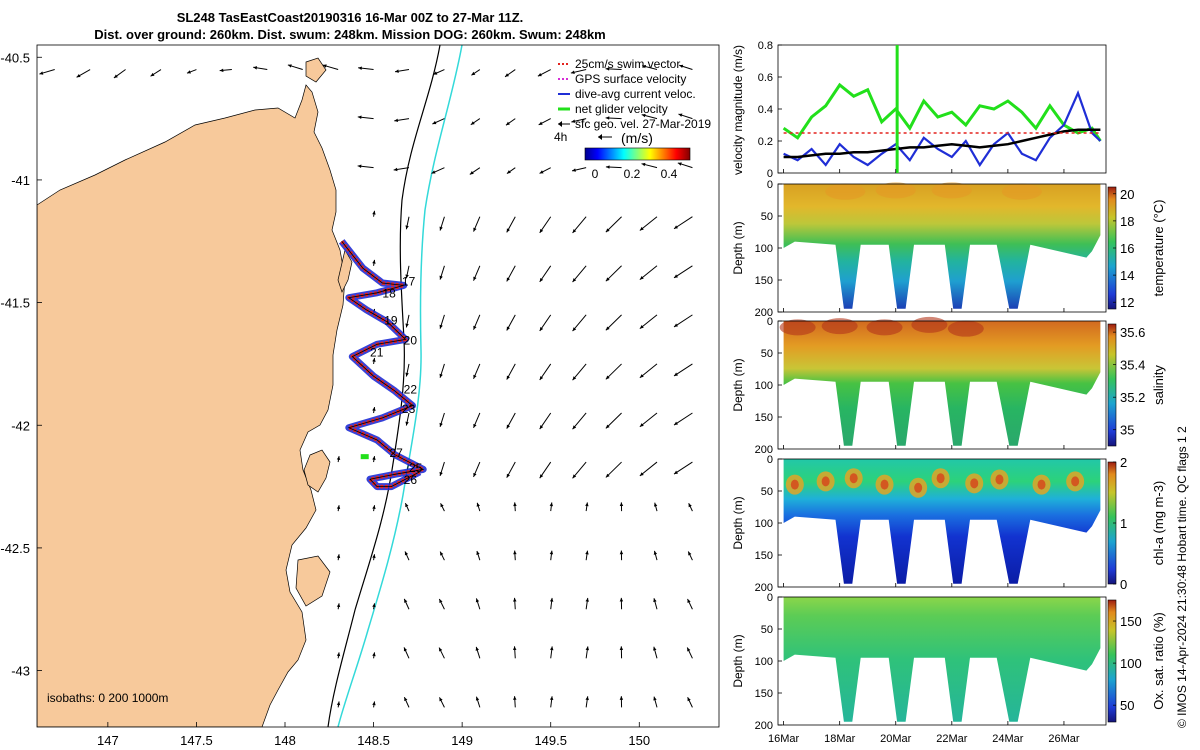  I want to click on velocity-series-line, so click(942, 129).